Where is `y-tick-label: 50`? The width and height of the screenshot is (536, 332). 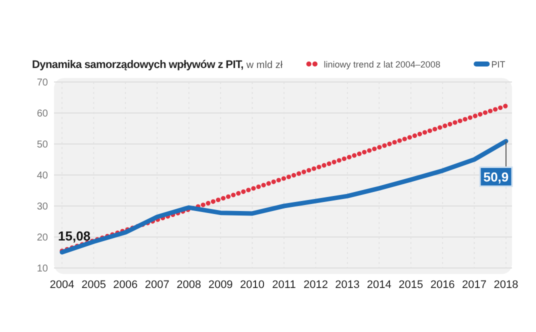
y-tick-label: 50 is located at coordinates (42, 145).